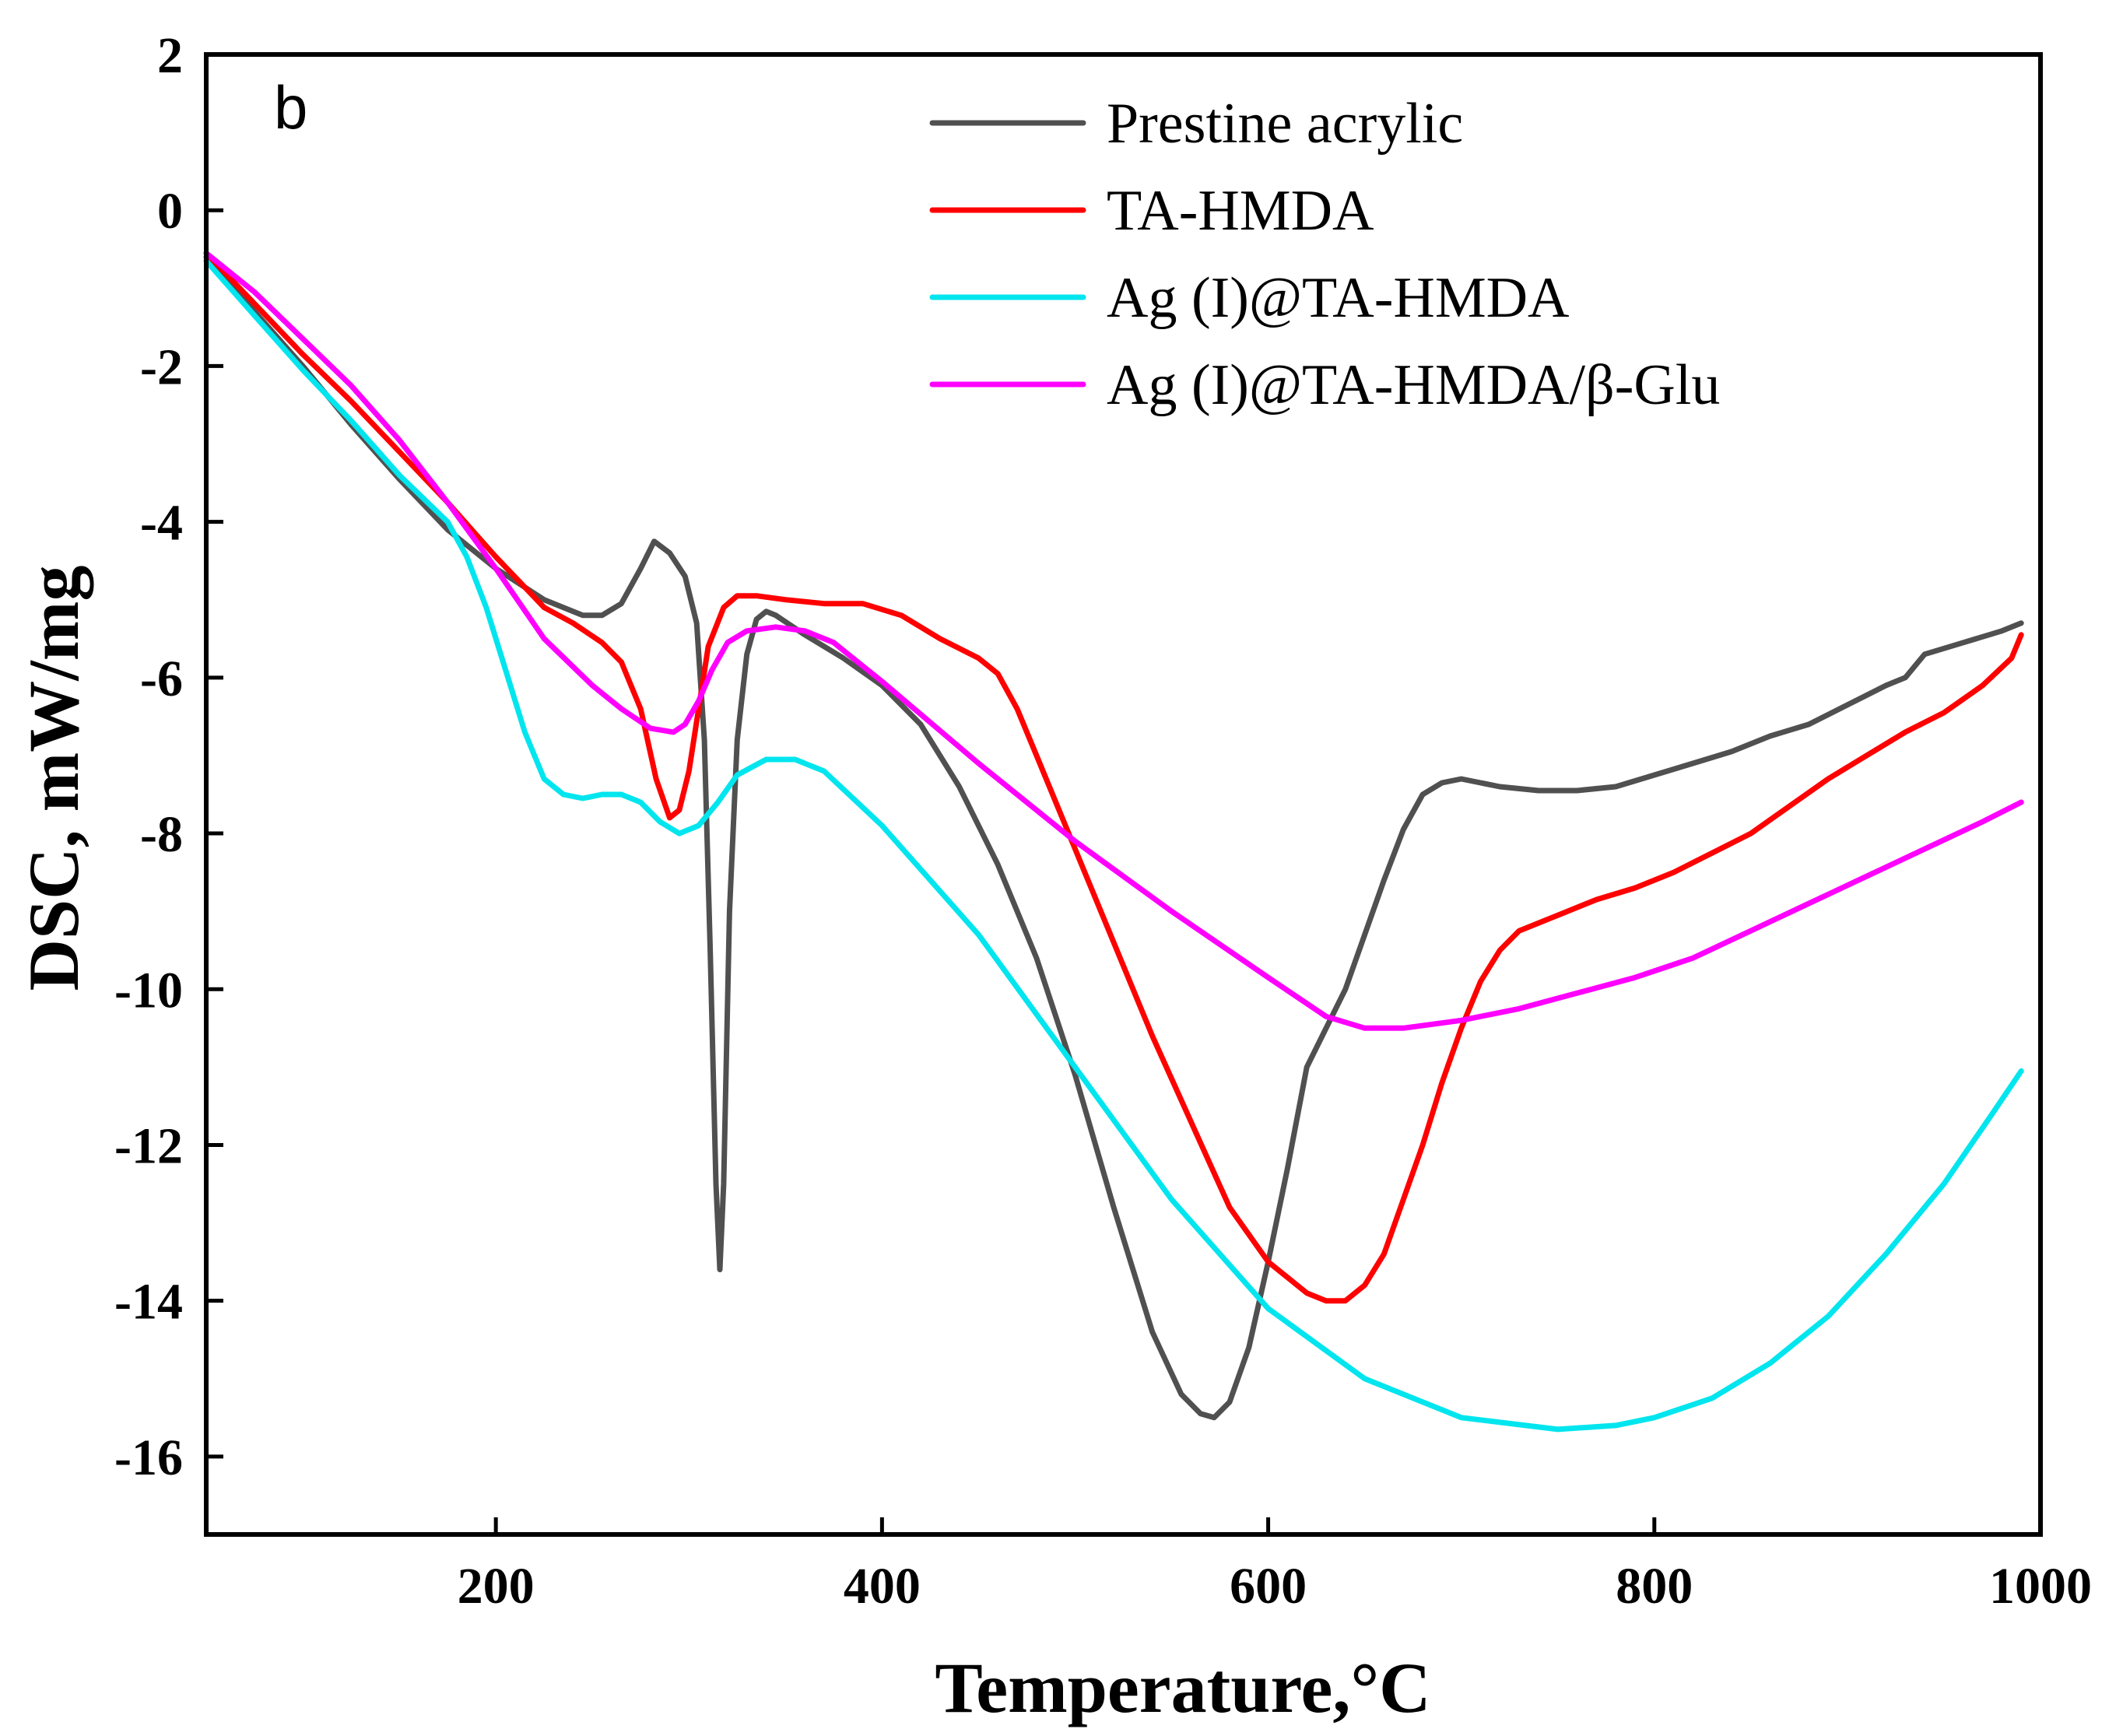  I want to click on legend-label-1: Prestine acrylic, so click(1285, 124).